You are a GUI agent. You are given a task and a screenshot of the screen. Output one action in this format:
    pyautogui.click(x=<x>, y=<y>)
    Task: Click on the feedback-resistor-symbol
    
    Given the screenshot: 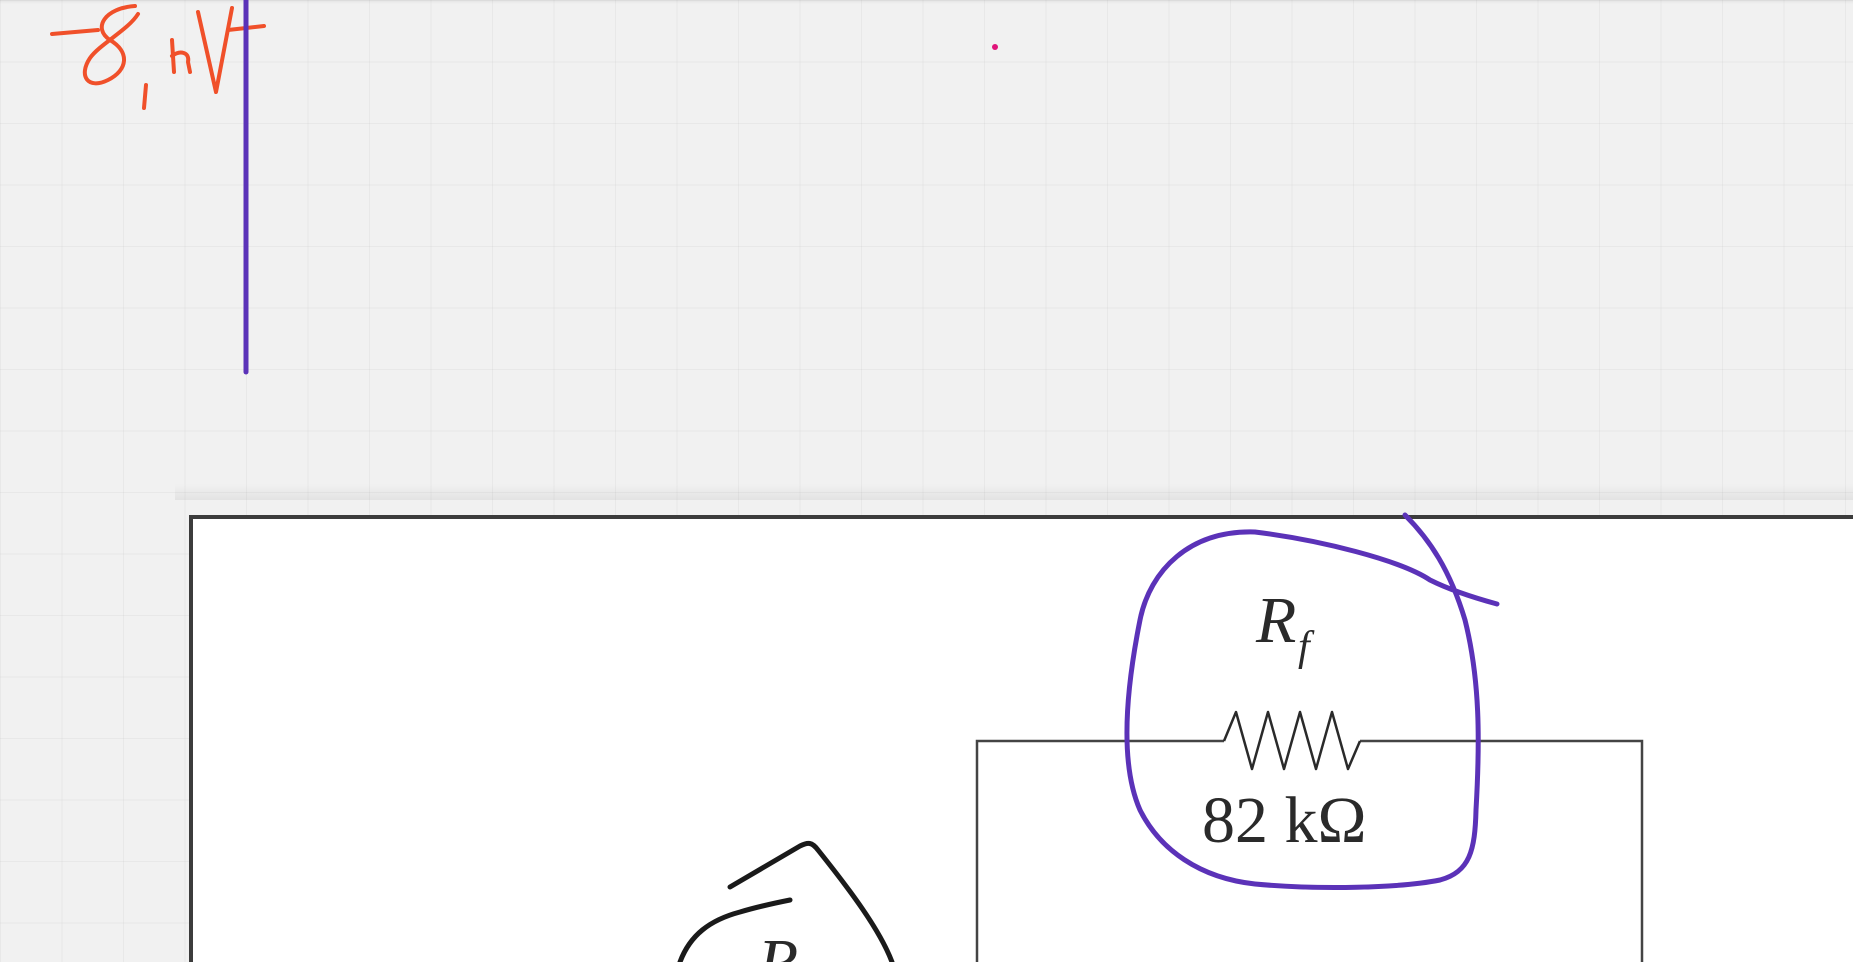 What is the action you would take?
    pyautogui.click(x=1292, y=740)
    